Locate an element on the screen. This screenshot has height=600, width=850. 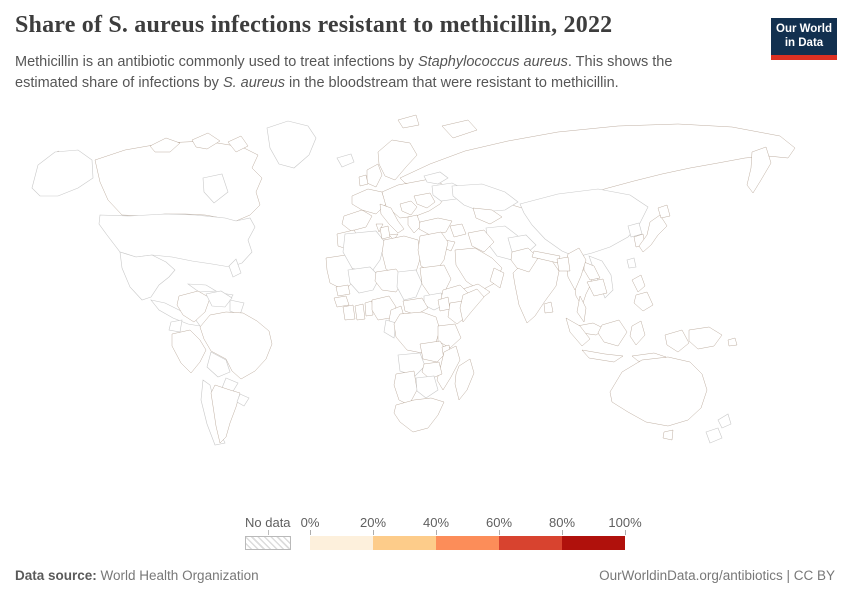
country-italy is located at coordinates (392, 218).